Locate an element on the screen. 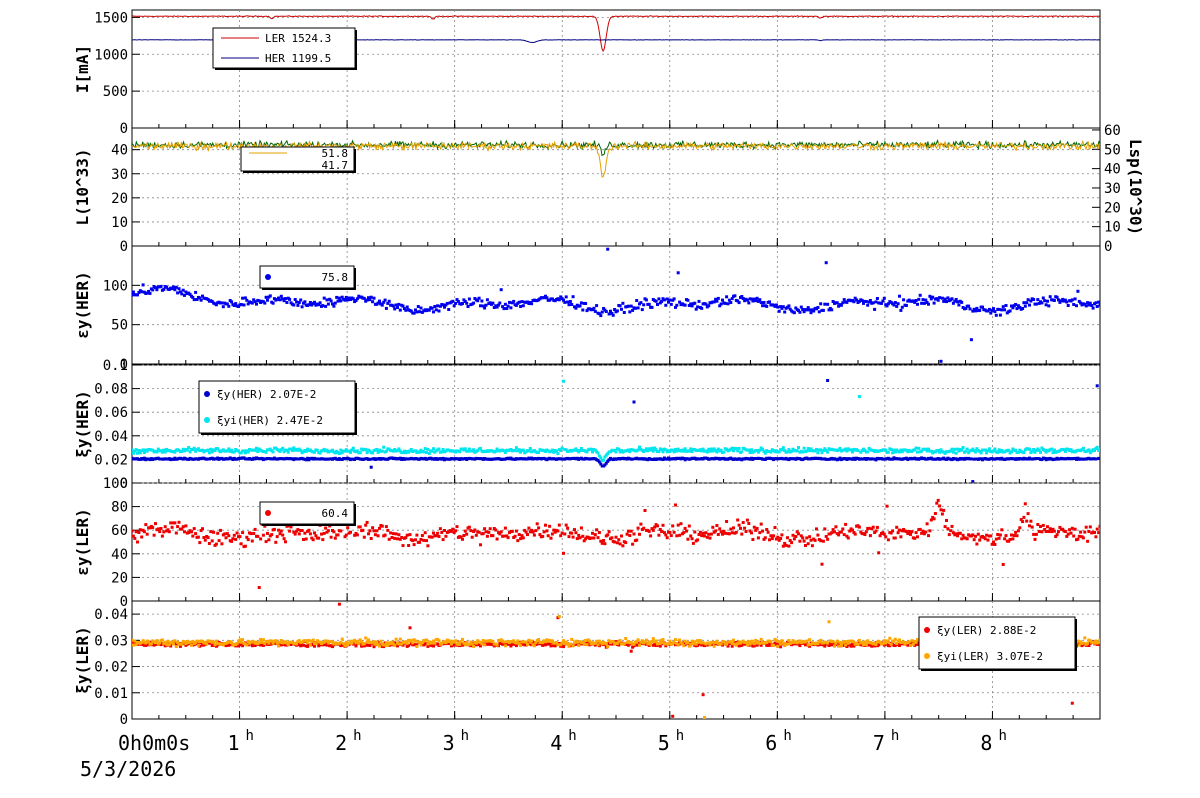  time-tick-label: 1 is located at coordinates (234, 743).